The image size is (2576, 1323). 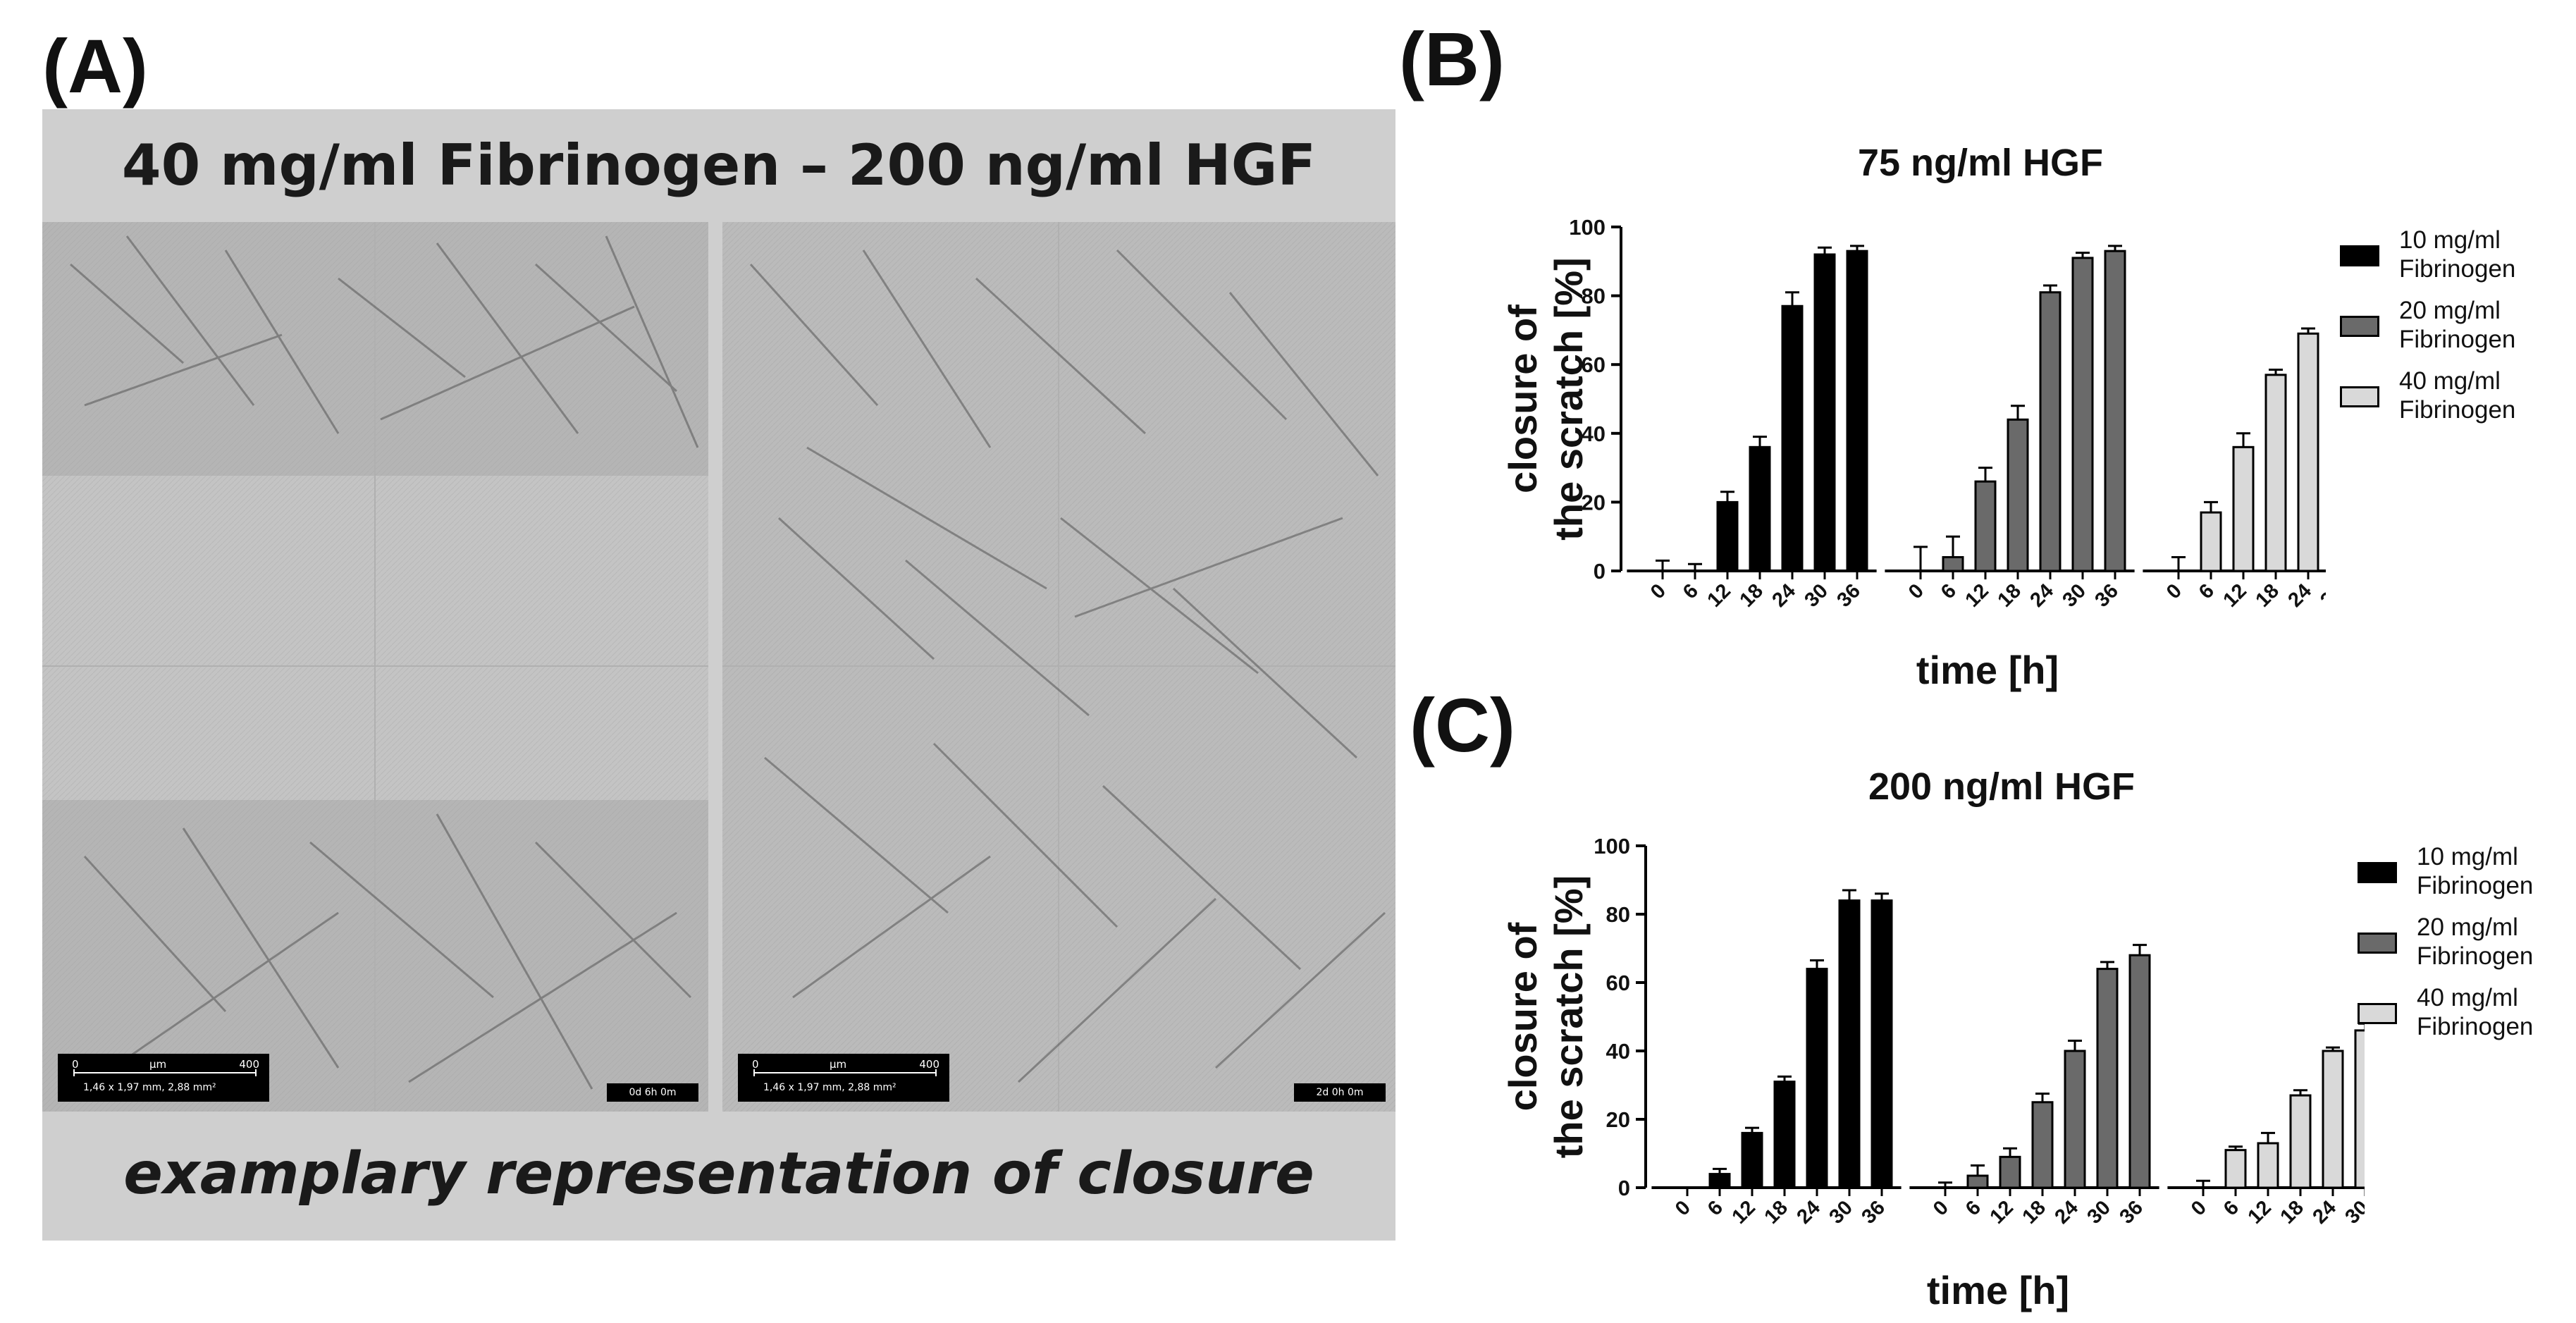 I want to click on y-tick-label: 40, so click(x=1618, y=1051).